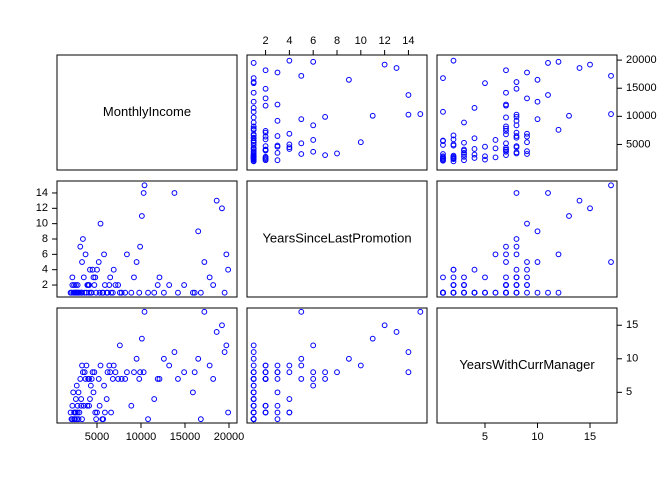 Image resolution: width=672 pixels, height=480 pixels. What do you see at coordinates (632, 325) in the screenshot?
I see `y-tick-label: 15` at bounding box center [632, 325].